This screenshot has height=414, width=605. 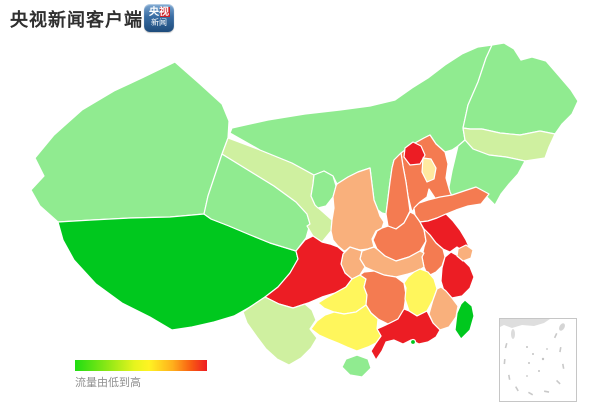 I want to click on province-henan, so click(x=399, y=236).